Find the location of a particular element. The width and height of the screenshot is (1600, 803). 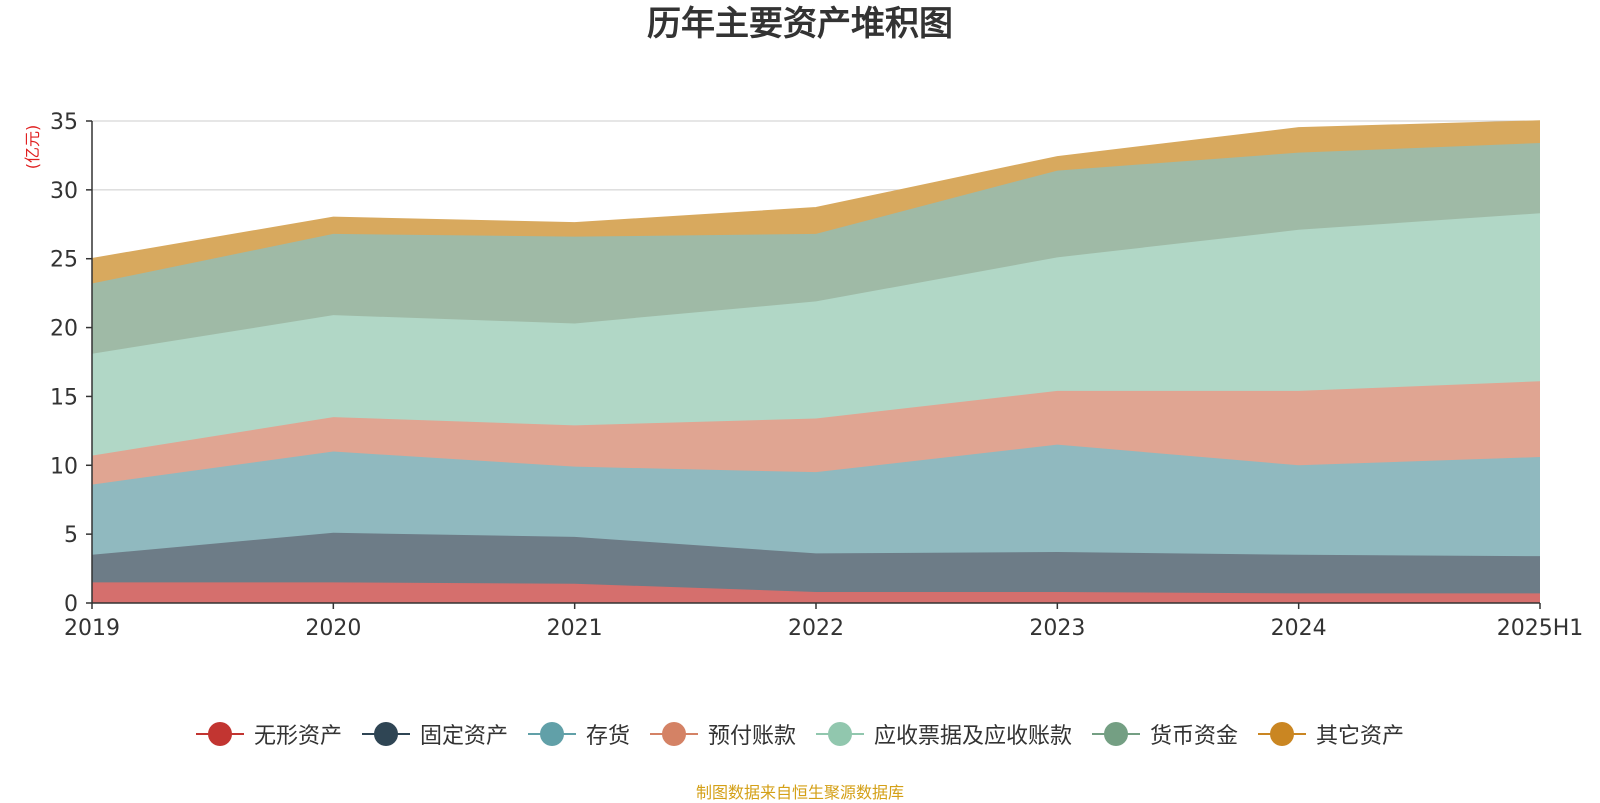

legend-item-2: 存货 is located at coordinates (578, 734).